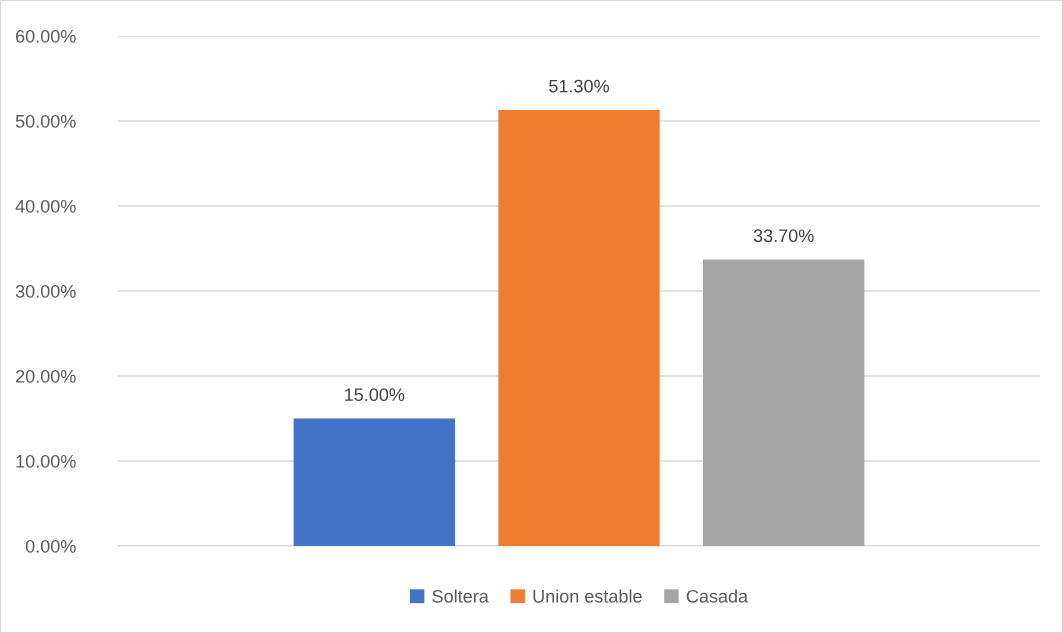  I want to click on legend-label: Union estable, so click(587, 596).